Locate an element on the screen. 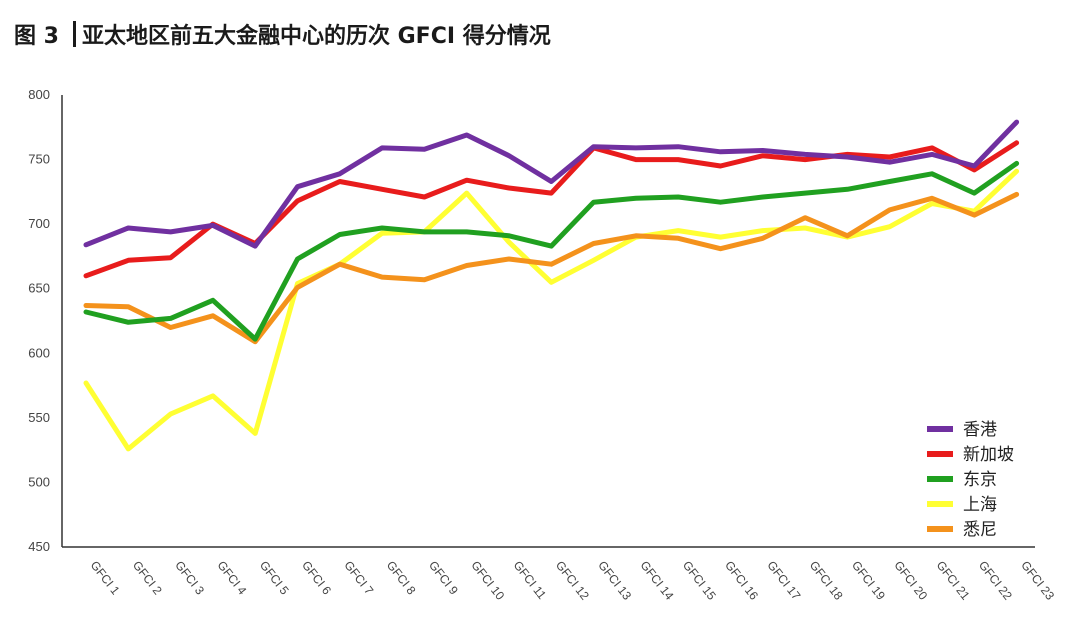 This screenshot has height=633, width=1080. title-separator is located at coordinates (74, 34).